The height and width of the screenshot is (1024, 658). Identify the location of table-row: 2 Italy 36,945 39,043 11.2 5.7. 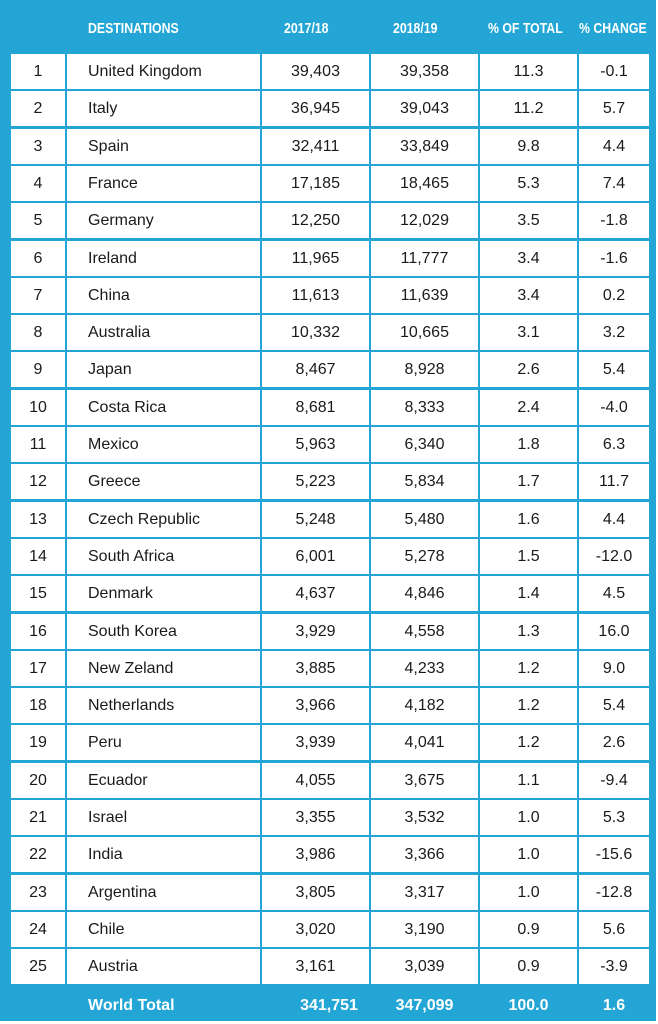
(330, 109).